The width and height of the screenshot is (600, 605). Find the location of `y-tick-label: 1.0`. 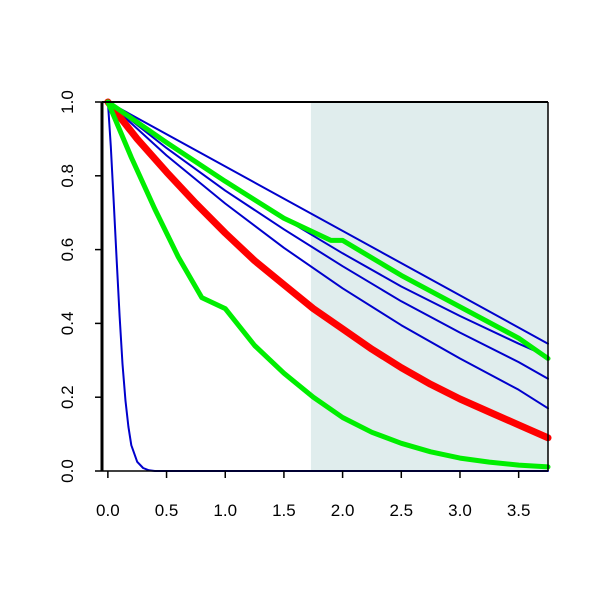

y-tick-label: 1.0 is located at coordinates (67, 102).